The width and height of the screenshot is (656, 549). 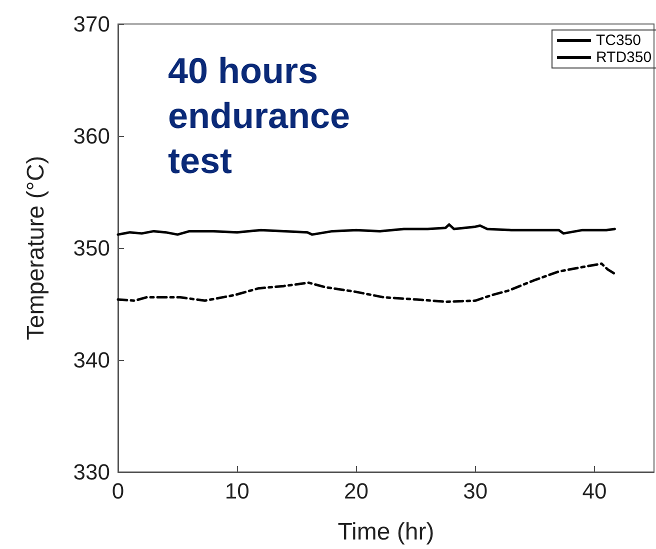 I want to click on legend-label: RTD350, so click(x=624, y=57).